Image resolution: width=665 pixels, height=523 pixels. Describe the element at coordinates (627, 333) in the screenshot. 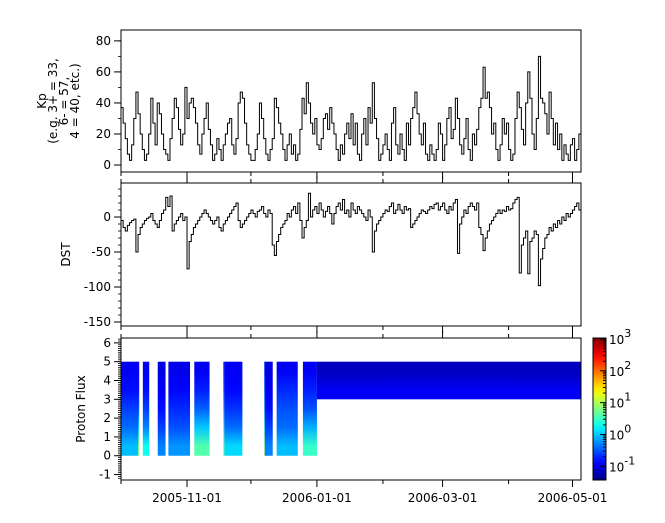

I see `tick-exponent: 3` at that location.